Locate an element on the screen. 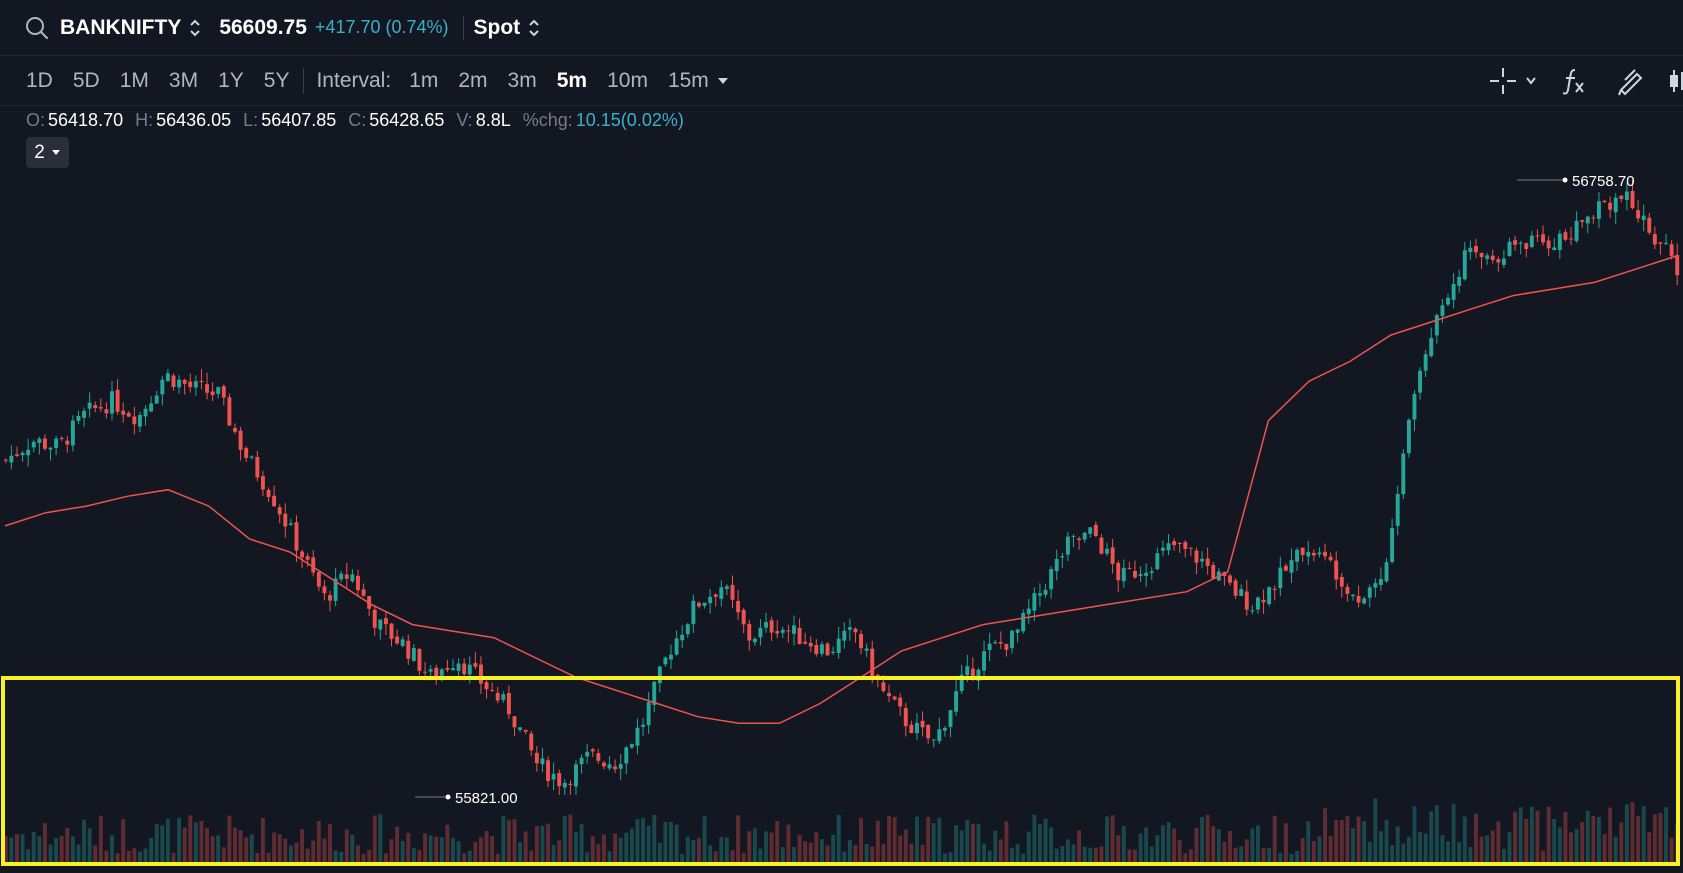 This screenshot has width=1683, height=873. range-1m: 1M is located at coordinates (134, 80).